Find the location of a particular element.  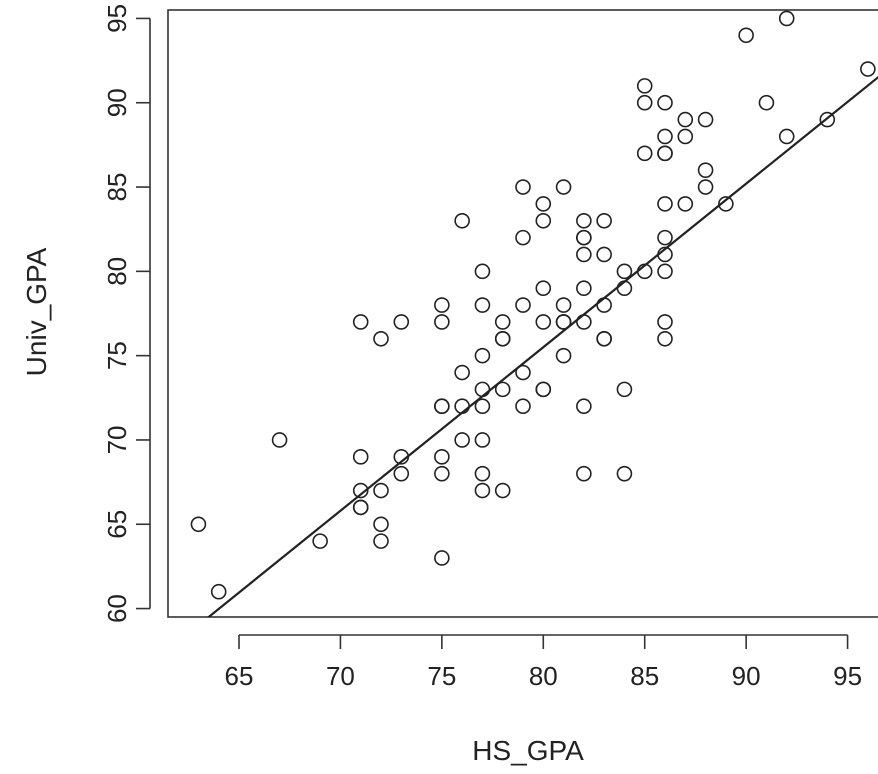

x-tick-label: 90 is located at coordinates (746, 676).